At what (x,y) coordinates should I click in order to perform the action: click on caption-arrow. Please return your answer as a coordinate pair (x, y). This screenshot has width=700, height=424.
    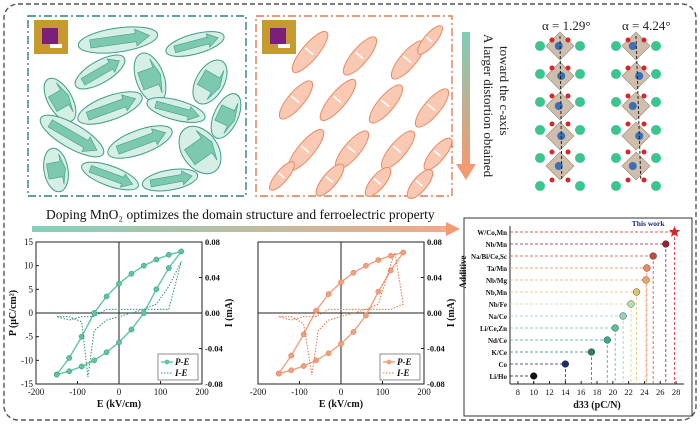
    Looking at the image, I should click on (246, 229).